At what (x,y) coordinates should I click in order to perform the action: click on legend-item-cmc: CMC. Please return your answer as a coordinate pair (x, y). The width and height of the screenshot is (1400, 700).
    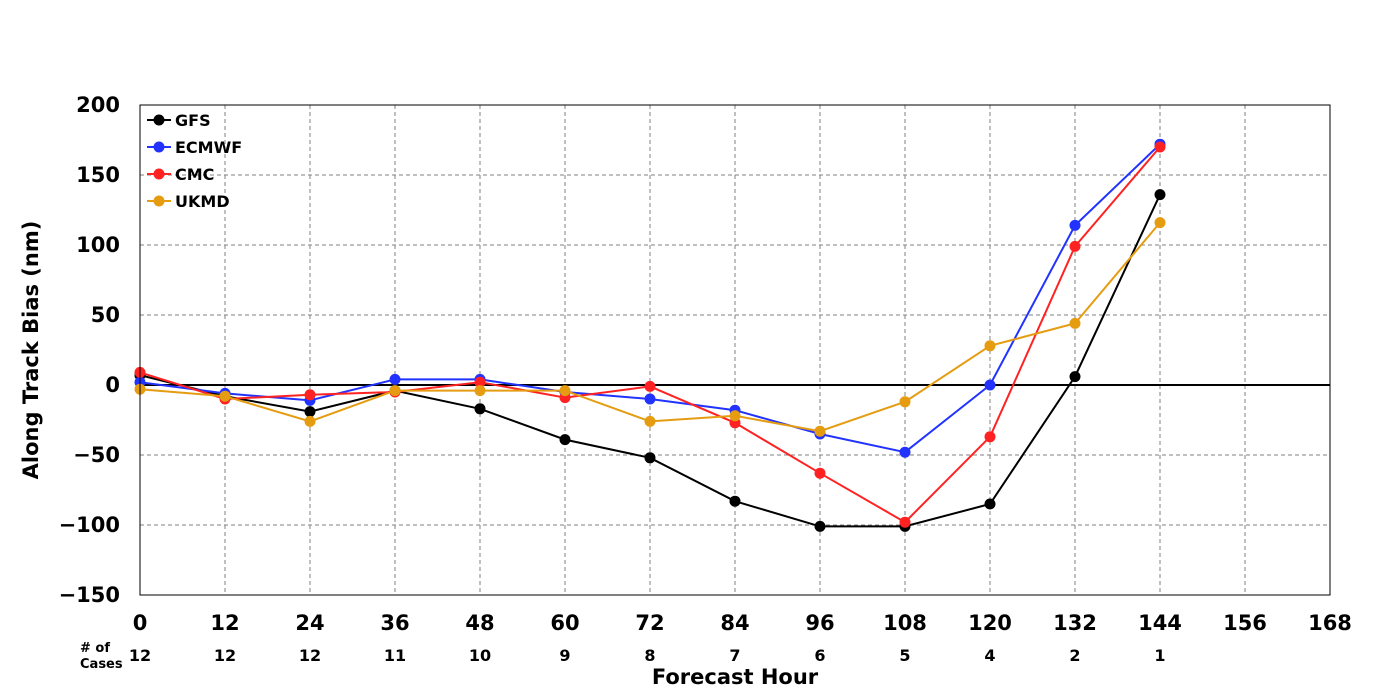
    Looking at the image, I should click on (180, 174).